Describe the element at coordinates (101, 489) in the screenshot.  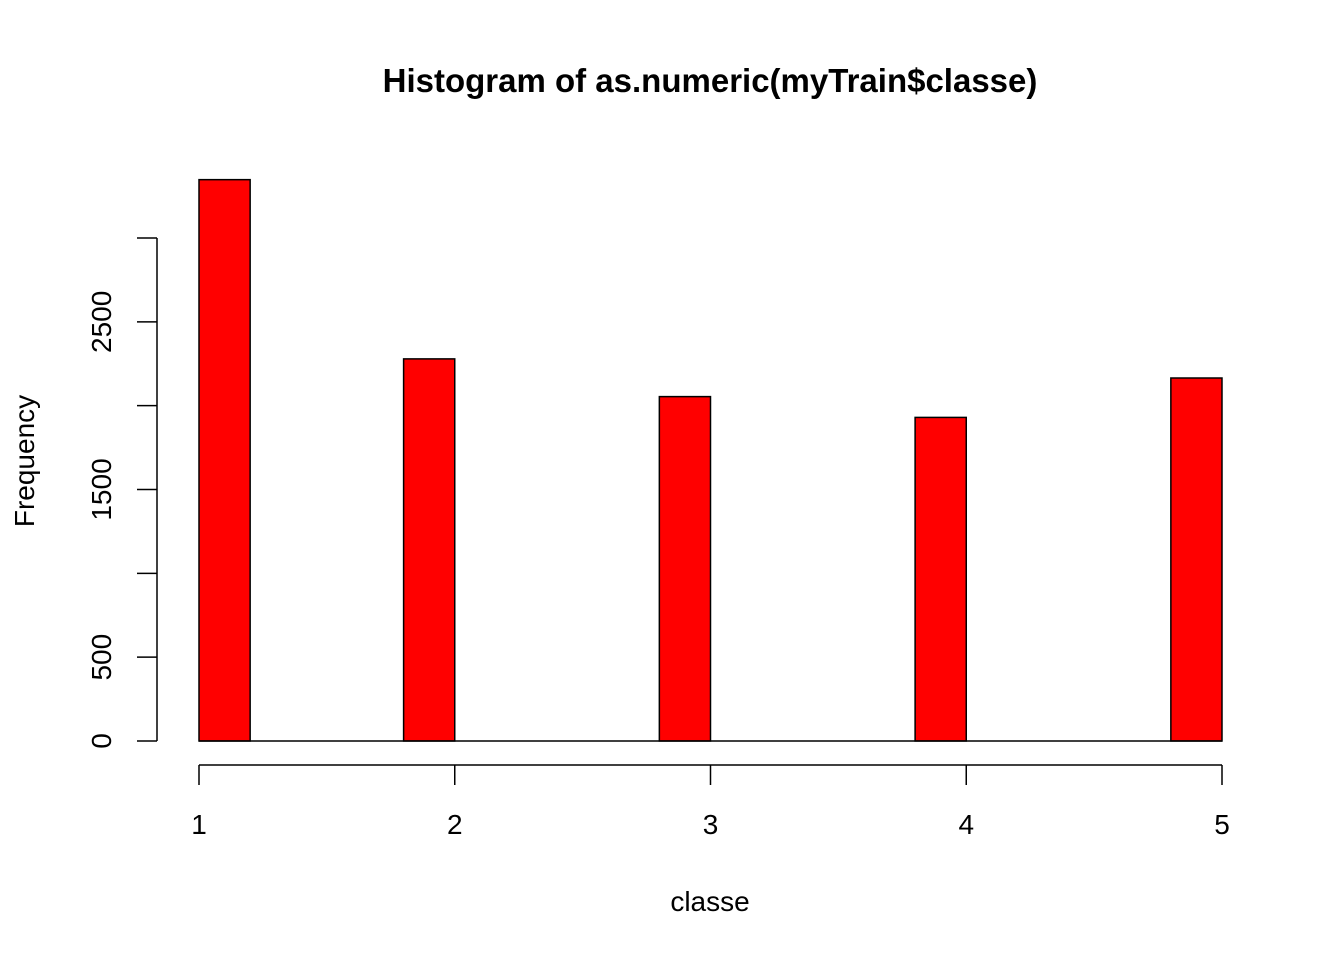
I see `y-tick-label-1500: 1500` at that location.